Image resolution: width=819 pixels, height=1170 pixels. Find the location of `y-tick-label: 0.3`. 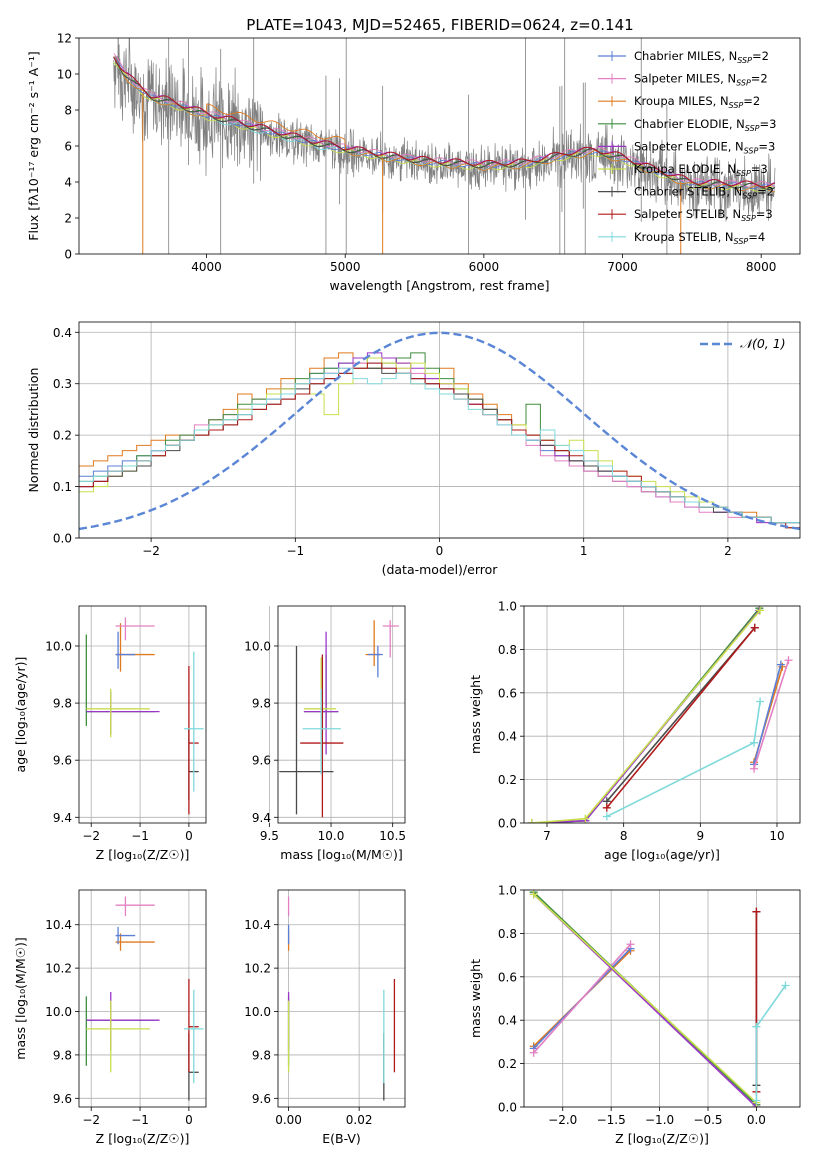

y-tick-label: 0.3 is located at coordinates (62, 384).